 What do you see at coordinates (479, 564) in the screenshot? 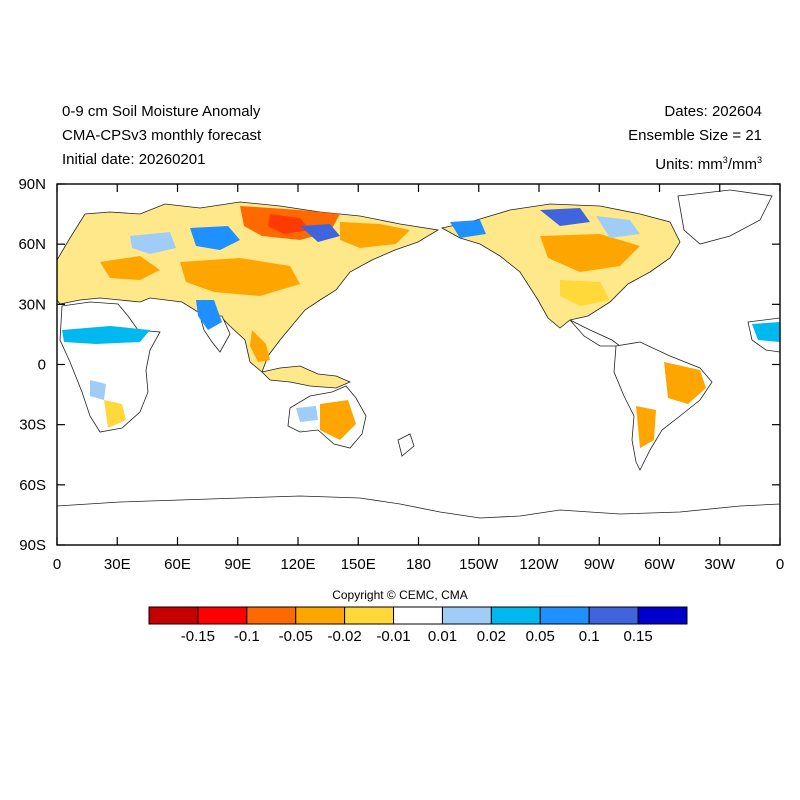
I see `lon-label: 150W` at bounding box center [479, 564].